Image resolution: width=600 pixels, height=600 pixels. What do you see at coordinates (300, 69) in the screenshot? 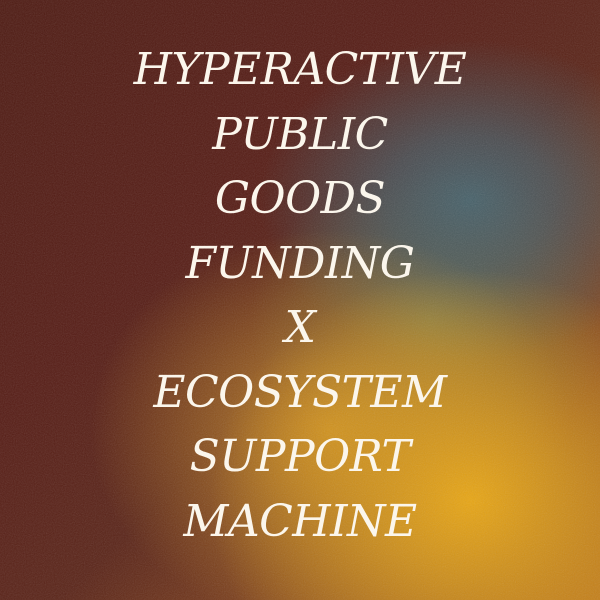
I see `title-line: HYPERACTIVE` at bounding box center [300, 69].